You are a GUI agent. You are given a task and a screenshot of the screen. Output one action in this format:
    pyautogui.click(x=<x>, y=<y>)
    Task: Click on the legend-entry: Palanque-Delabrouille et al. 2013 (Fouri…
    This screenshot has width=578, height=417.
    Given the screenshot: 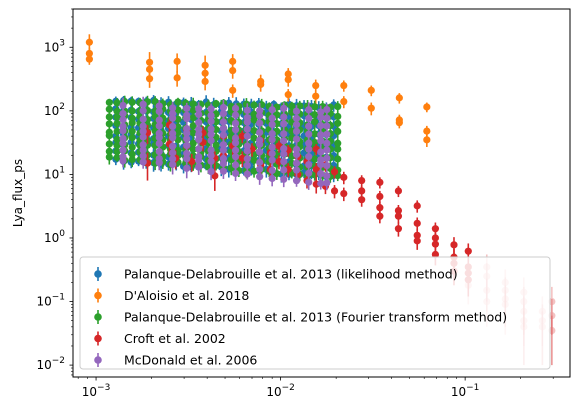 What is the action you would take?
    pyautogui.click(x=300, y=317)
    